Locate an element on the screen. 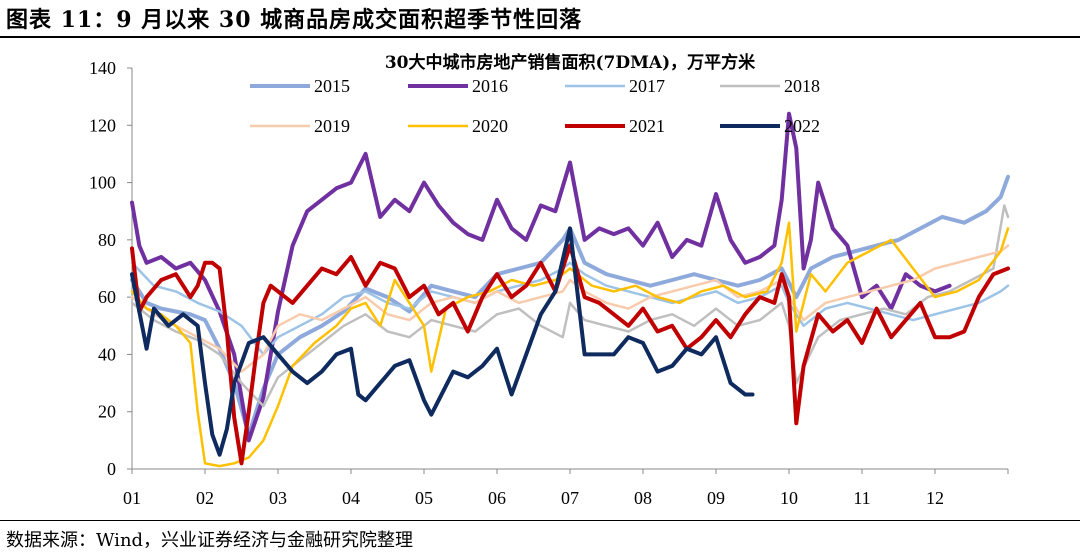  legend-label-2015: 2015 is located at coordinates (332, 86).